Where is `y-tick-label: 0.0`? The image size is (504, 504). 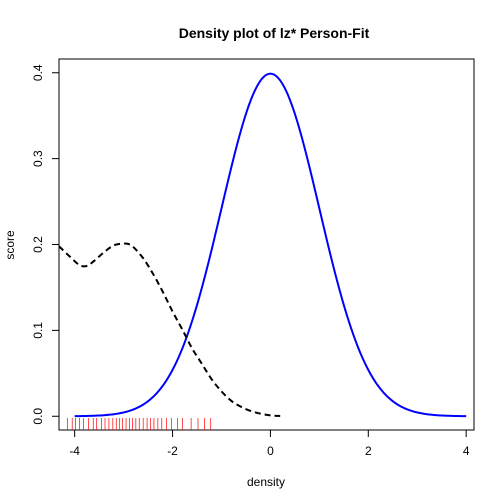 y-tick-label: 0.0 is located at coordinates (38, 416).